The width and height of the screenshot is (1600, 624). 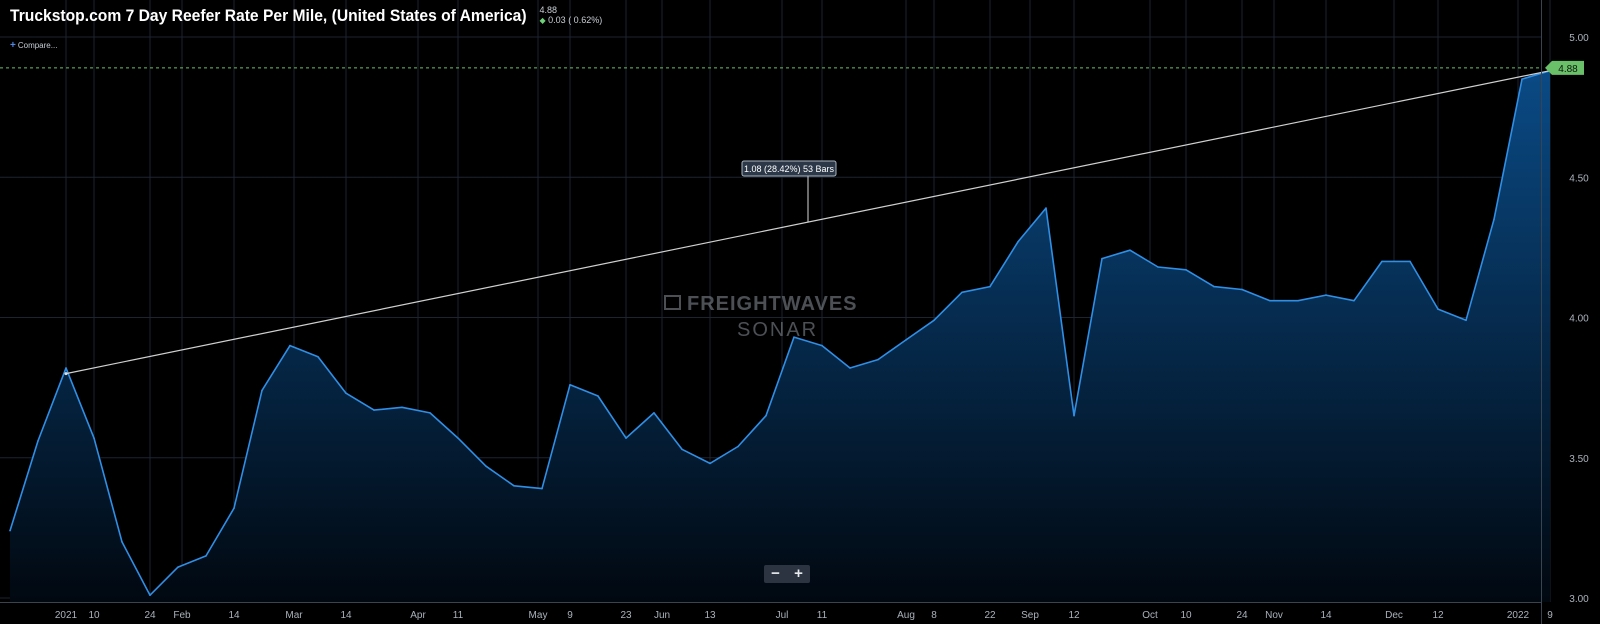 I want to click on x-tick-label: May, so click(x=538, y=615).